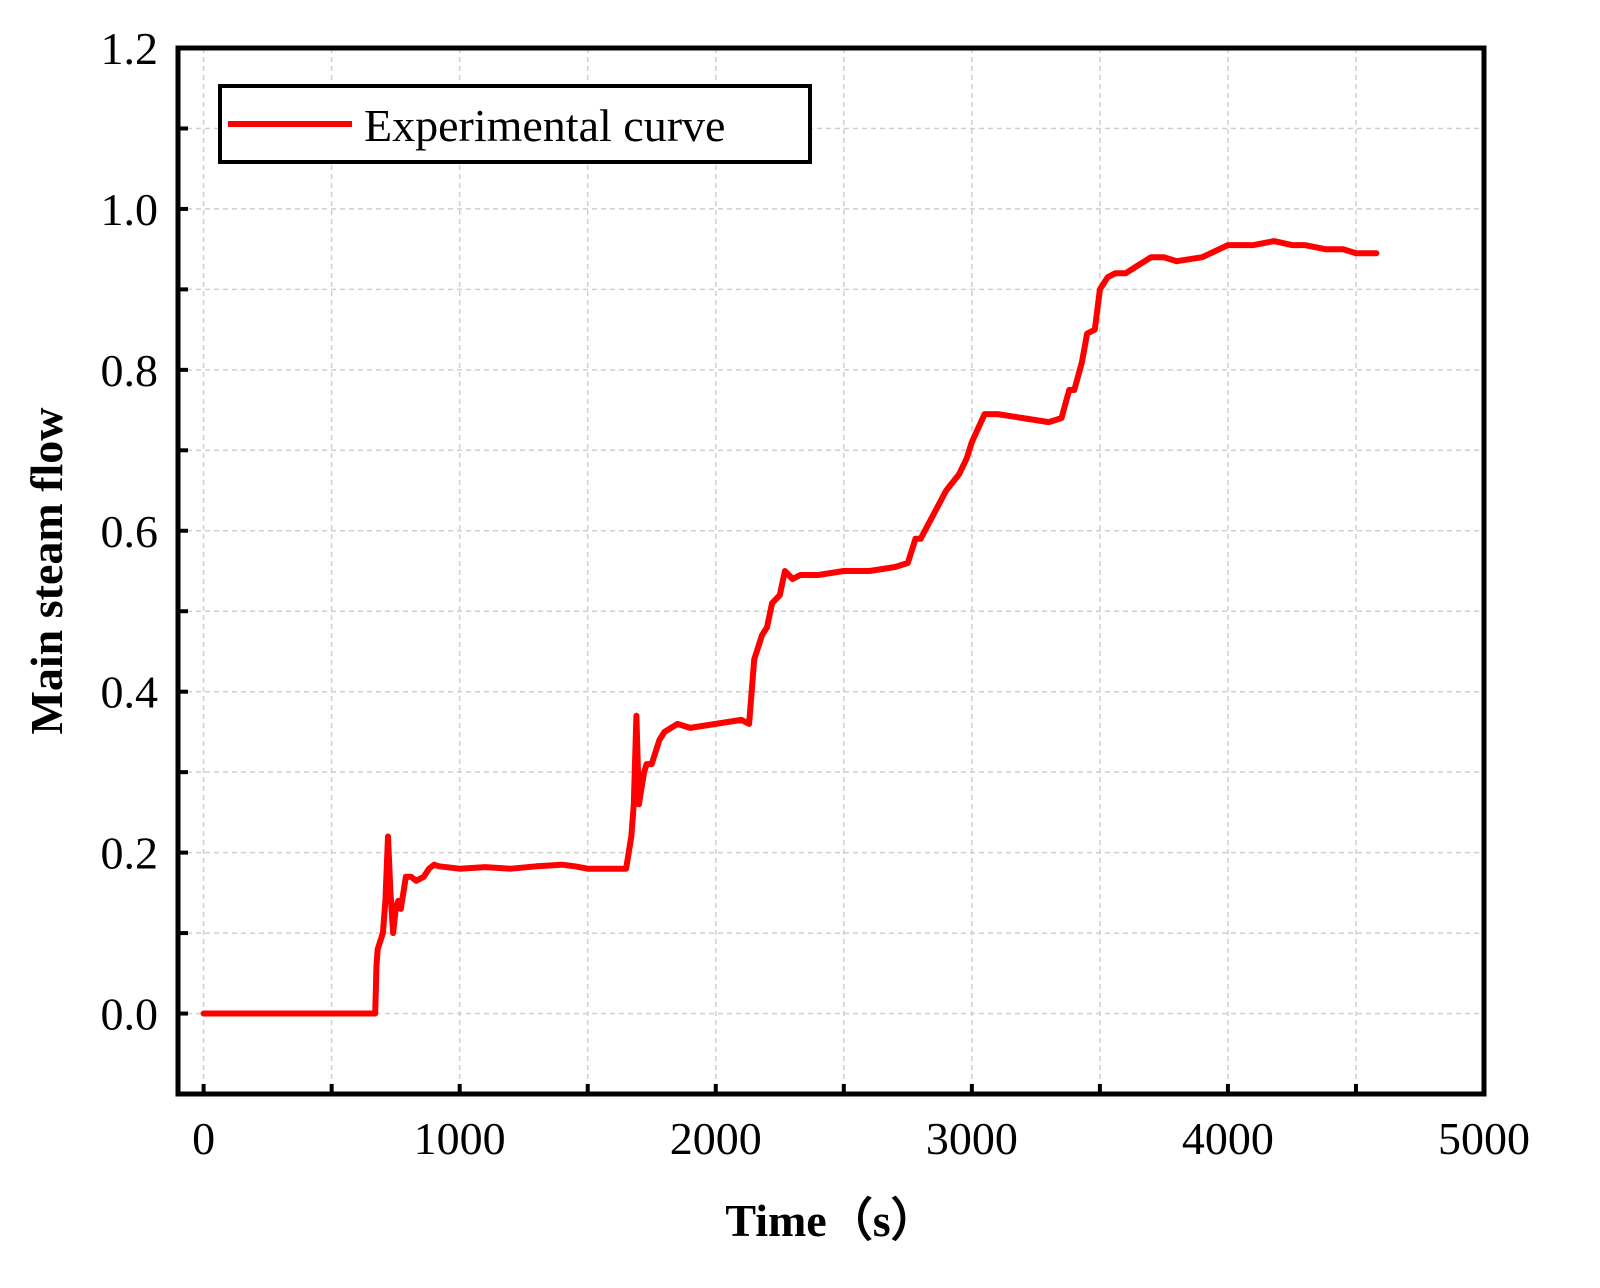 This screenshot has height=1288, width=1600. I want to click on x-tick-label: 2000, so click(716, 1138).